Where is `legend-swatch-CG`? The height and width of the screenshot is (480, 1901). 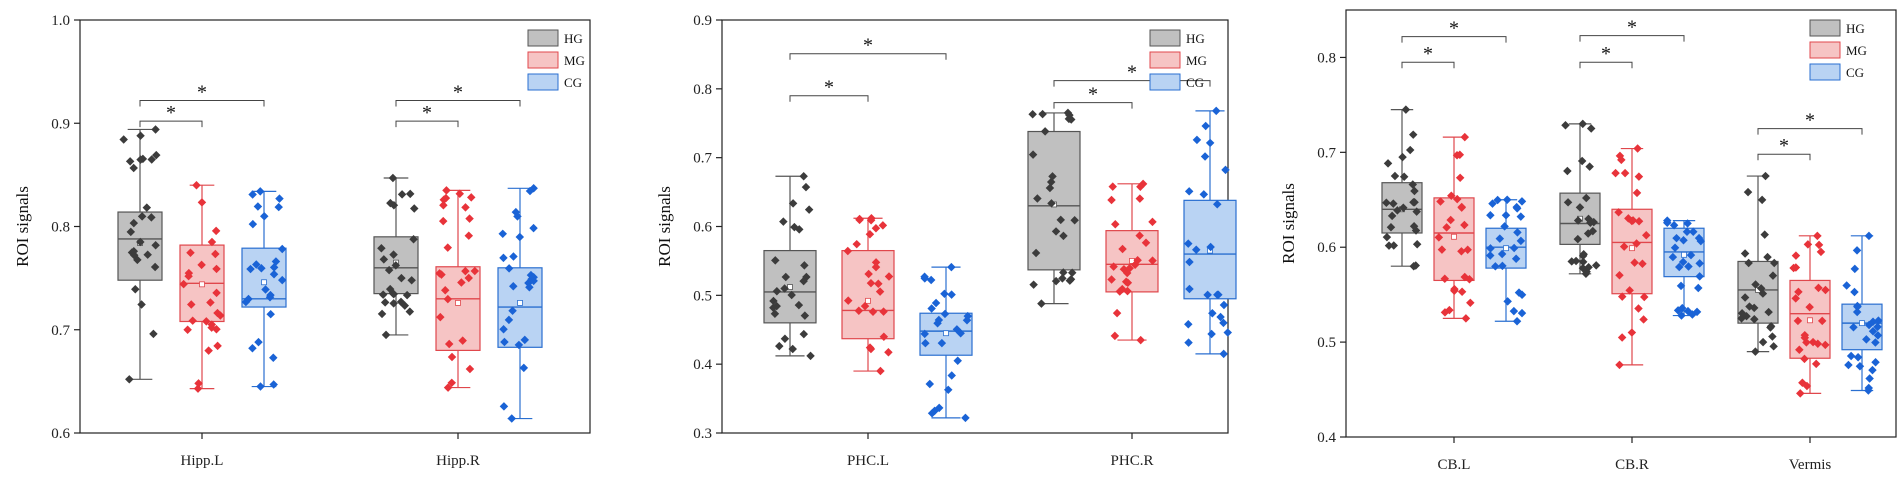
legend-swatch-CG is located at coordinates (1165, 82).